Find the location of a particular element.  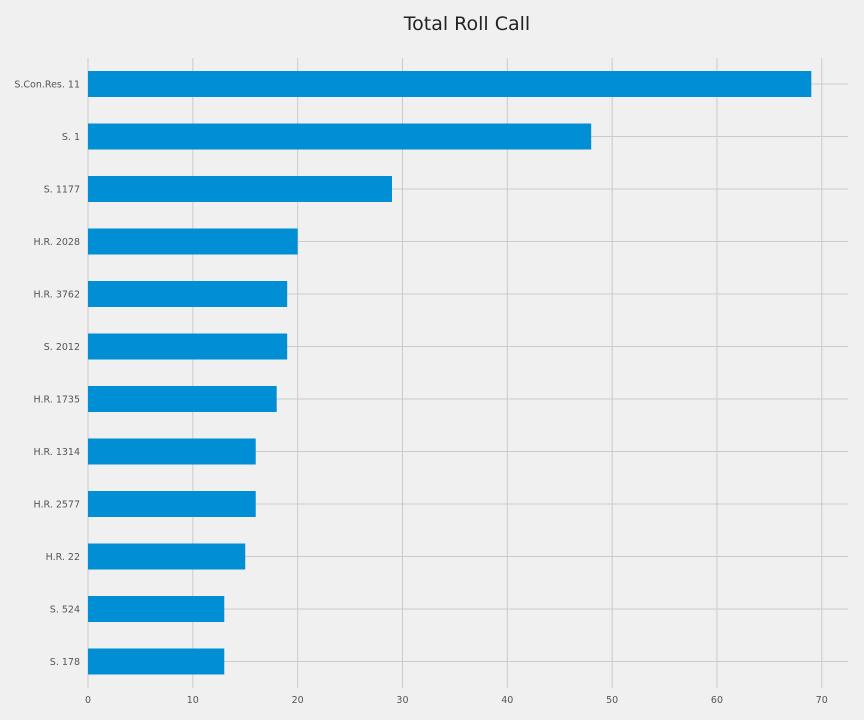

x-tick-label: 20 is located at coordinates (298, 700).